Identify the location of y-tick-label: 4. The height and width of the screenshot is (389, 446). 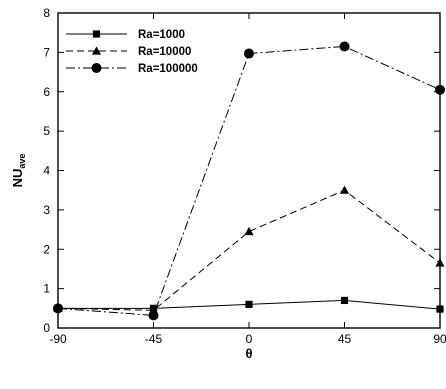
(46, 171).